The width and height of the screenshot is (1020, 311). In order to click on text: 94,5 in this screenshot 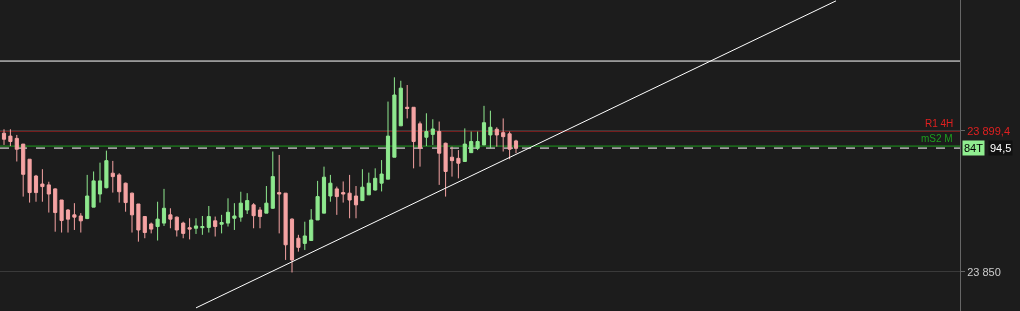, I will do `click(1001, 148)`.